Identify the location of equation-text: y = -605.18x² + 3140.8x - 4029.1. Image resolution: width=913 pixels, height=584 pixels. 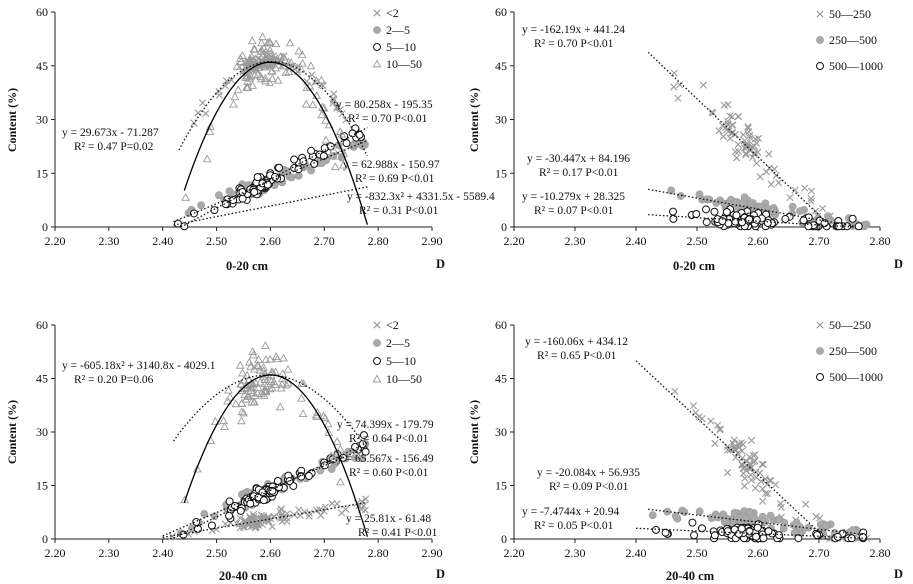
(139, 366).